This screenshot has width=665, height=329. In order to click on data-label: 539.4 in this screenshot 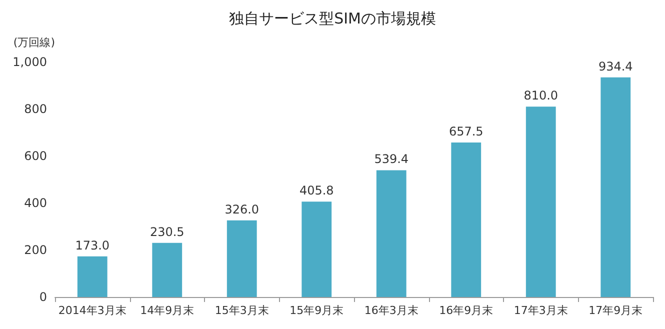, I will do `click(391, 159)`.